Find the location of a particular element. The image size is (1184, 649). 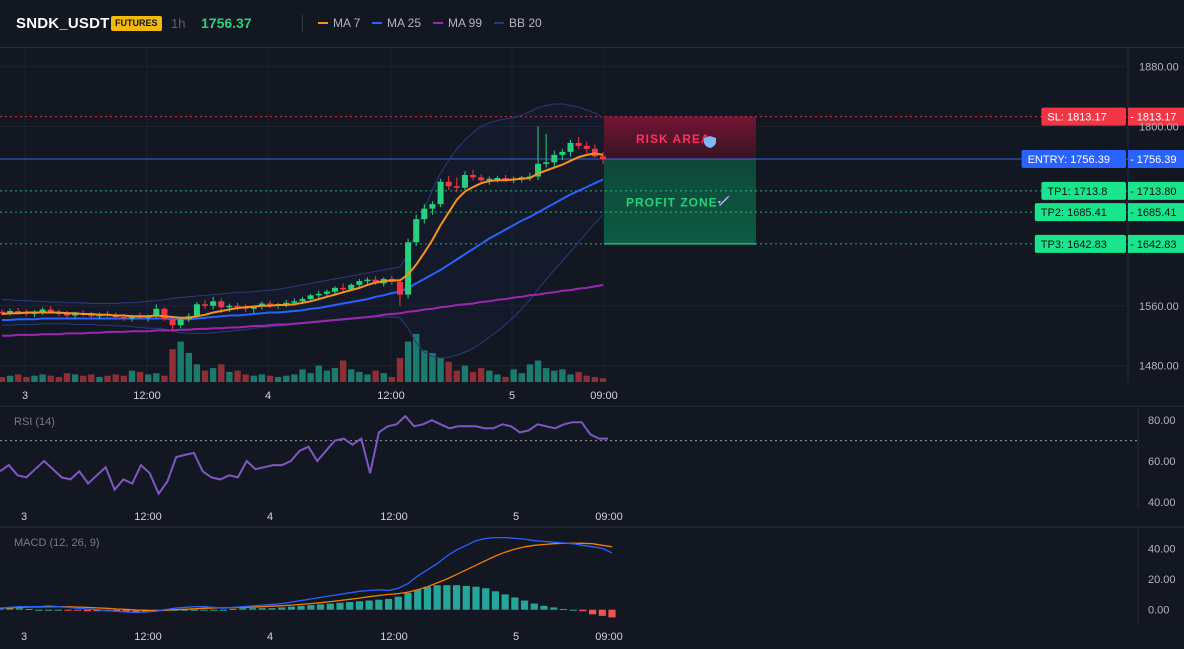

axis-value-tp2: - 1685.41 is located at coordinates (1153, 213).